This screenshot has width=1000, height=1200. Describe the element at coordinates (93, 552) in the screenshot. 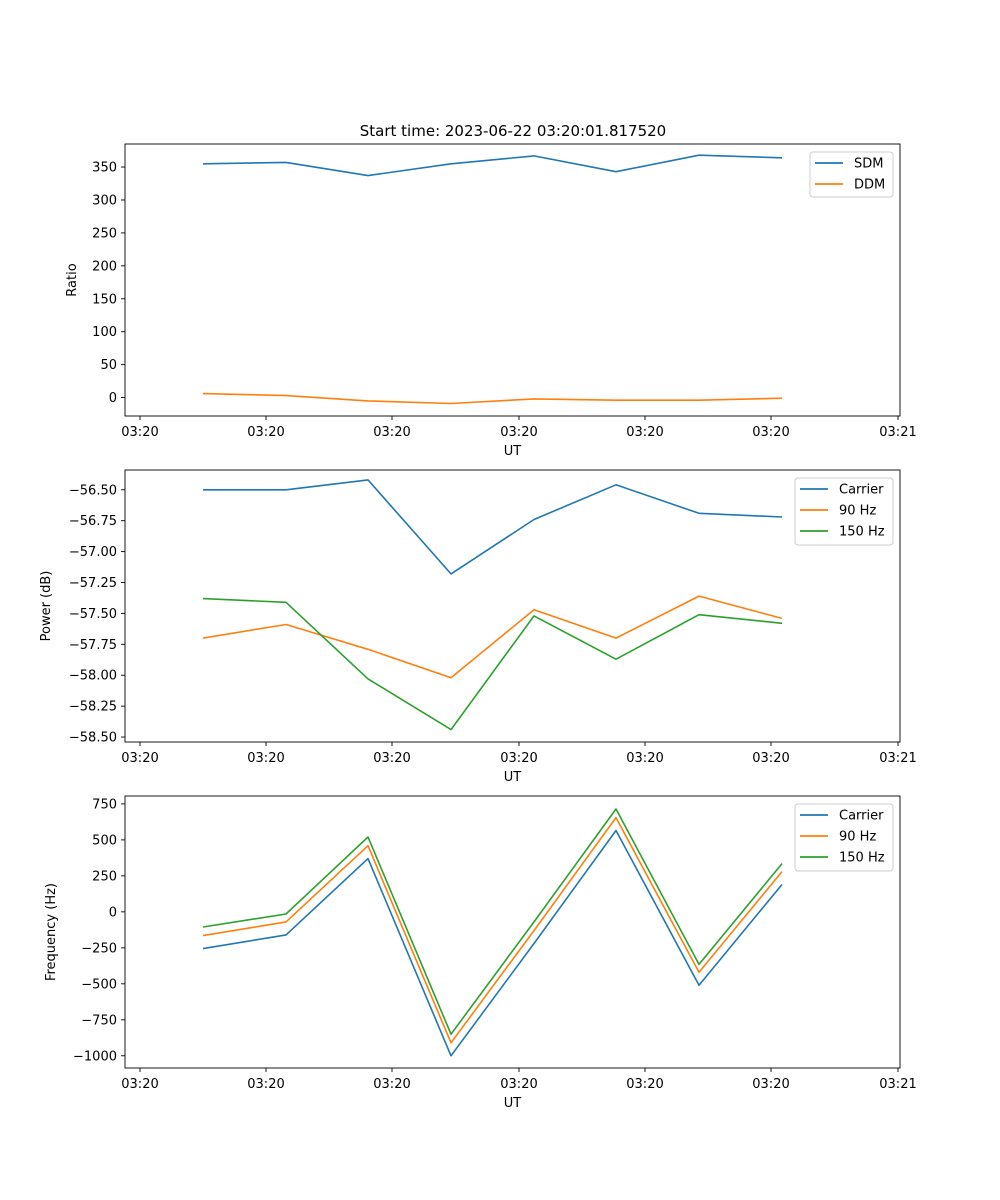

I see `y-tick-label: −57.00` at that location.